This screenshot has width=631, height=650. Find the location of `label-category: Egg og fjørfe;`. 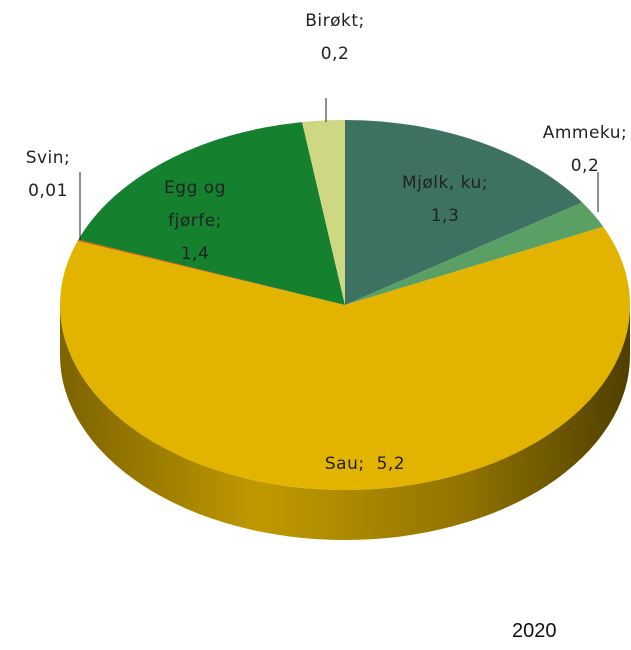

label-category: Egg og fjørfe; is located at coordinates (195, 204).